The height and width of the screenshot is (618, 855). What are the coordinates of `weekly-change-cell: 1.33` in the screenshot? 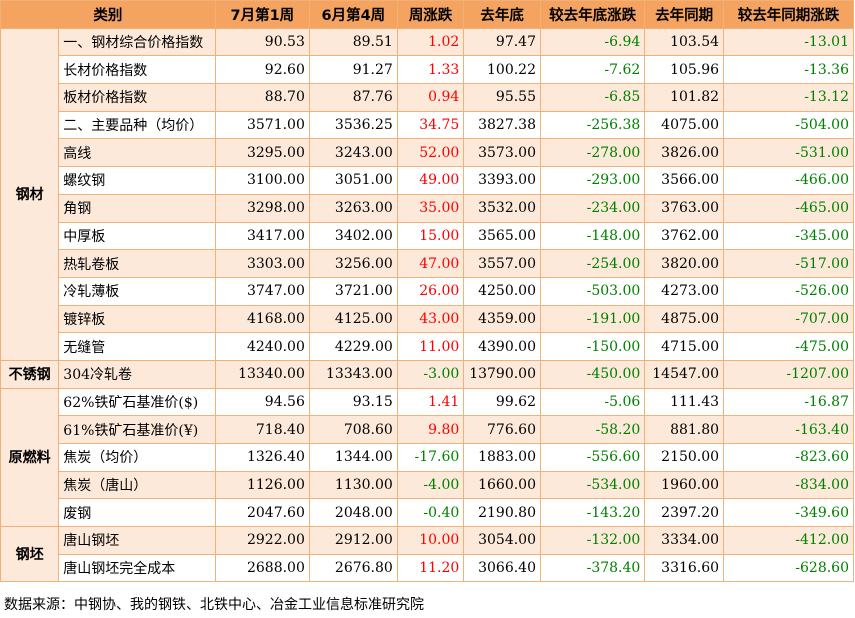 It's located at (430, 70).